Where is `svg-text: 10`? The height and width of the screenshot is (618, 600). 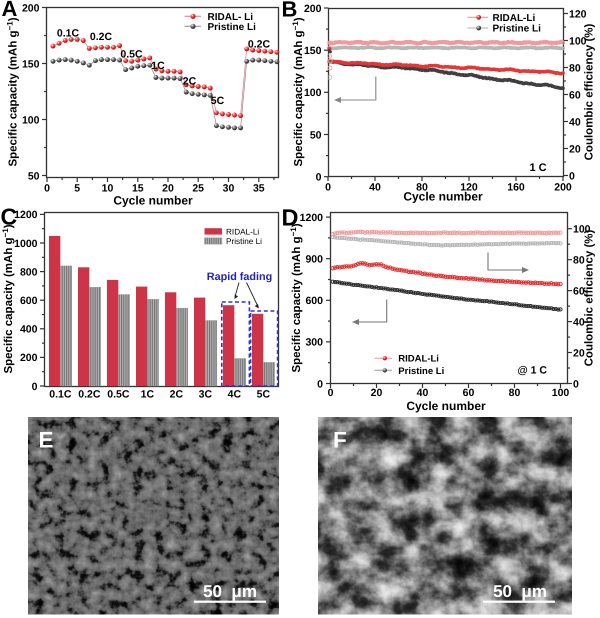 svg-text: 10 is located at coordinates (108, 189).